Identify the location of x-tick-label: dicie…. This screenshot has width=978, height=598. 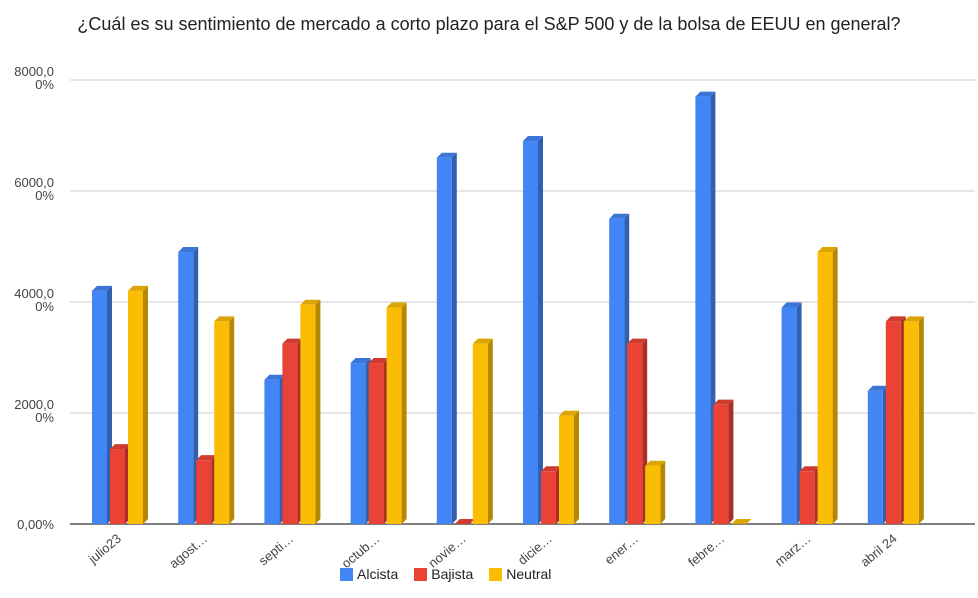
(535, 549).